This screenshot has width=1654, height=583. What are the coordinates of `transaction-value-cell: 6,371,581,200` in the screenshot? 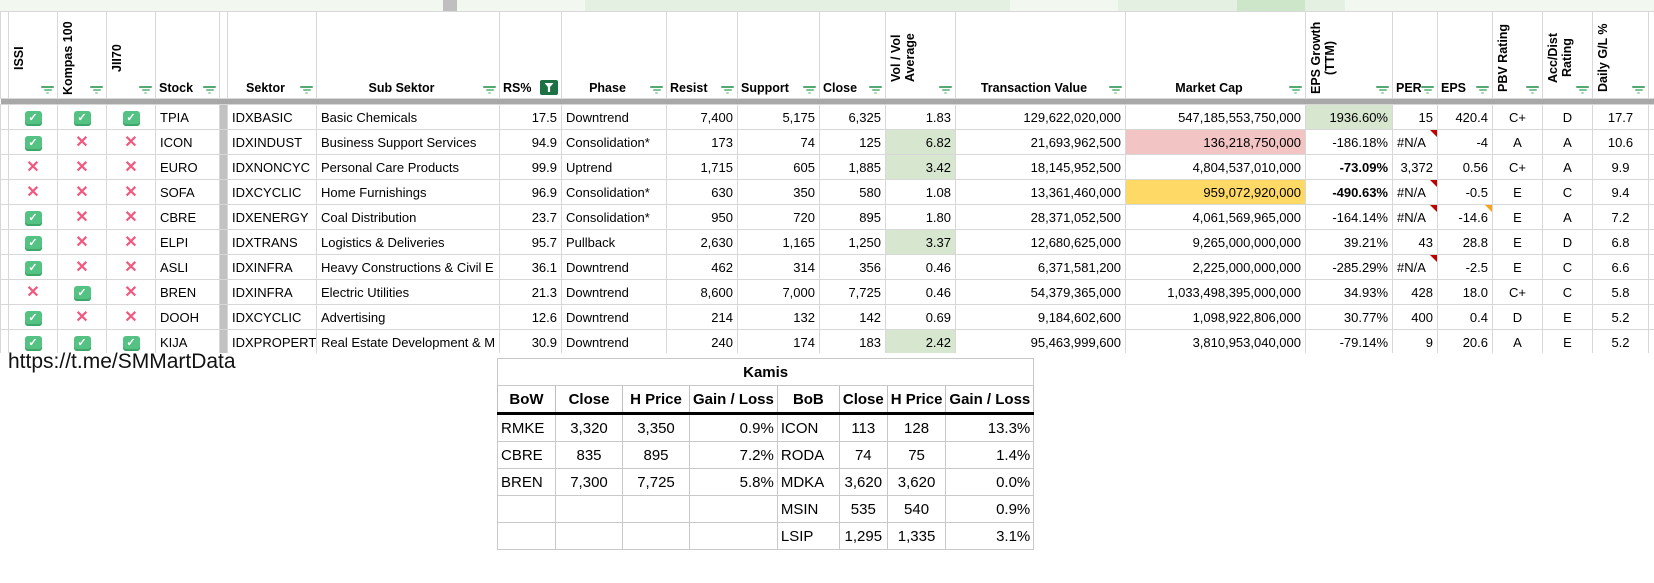 It's located at (1040, 267).